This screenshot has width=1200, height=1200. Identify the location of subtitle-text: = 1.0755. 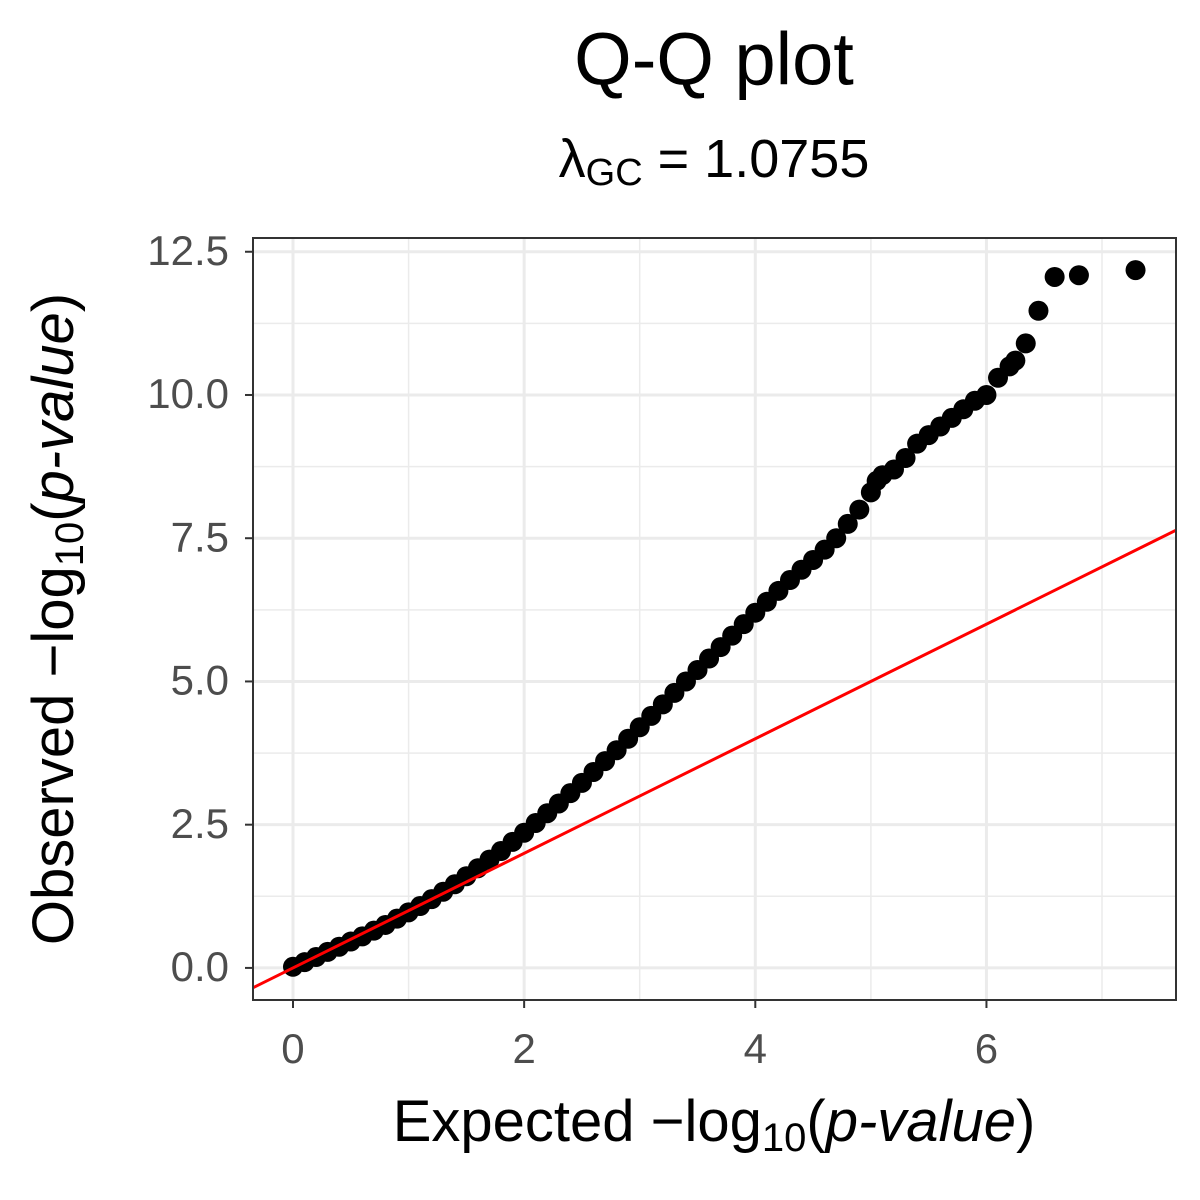
(756, 159).